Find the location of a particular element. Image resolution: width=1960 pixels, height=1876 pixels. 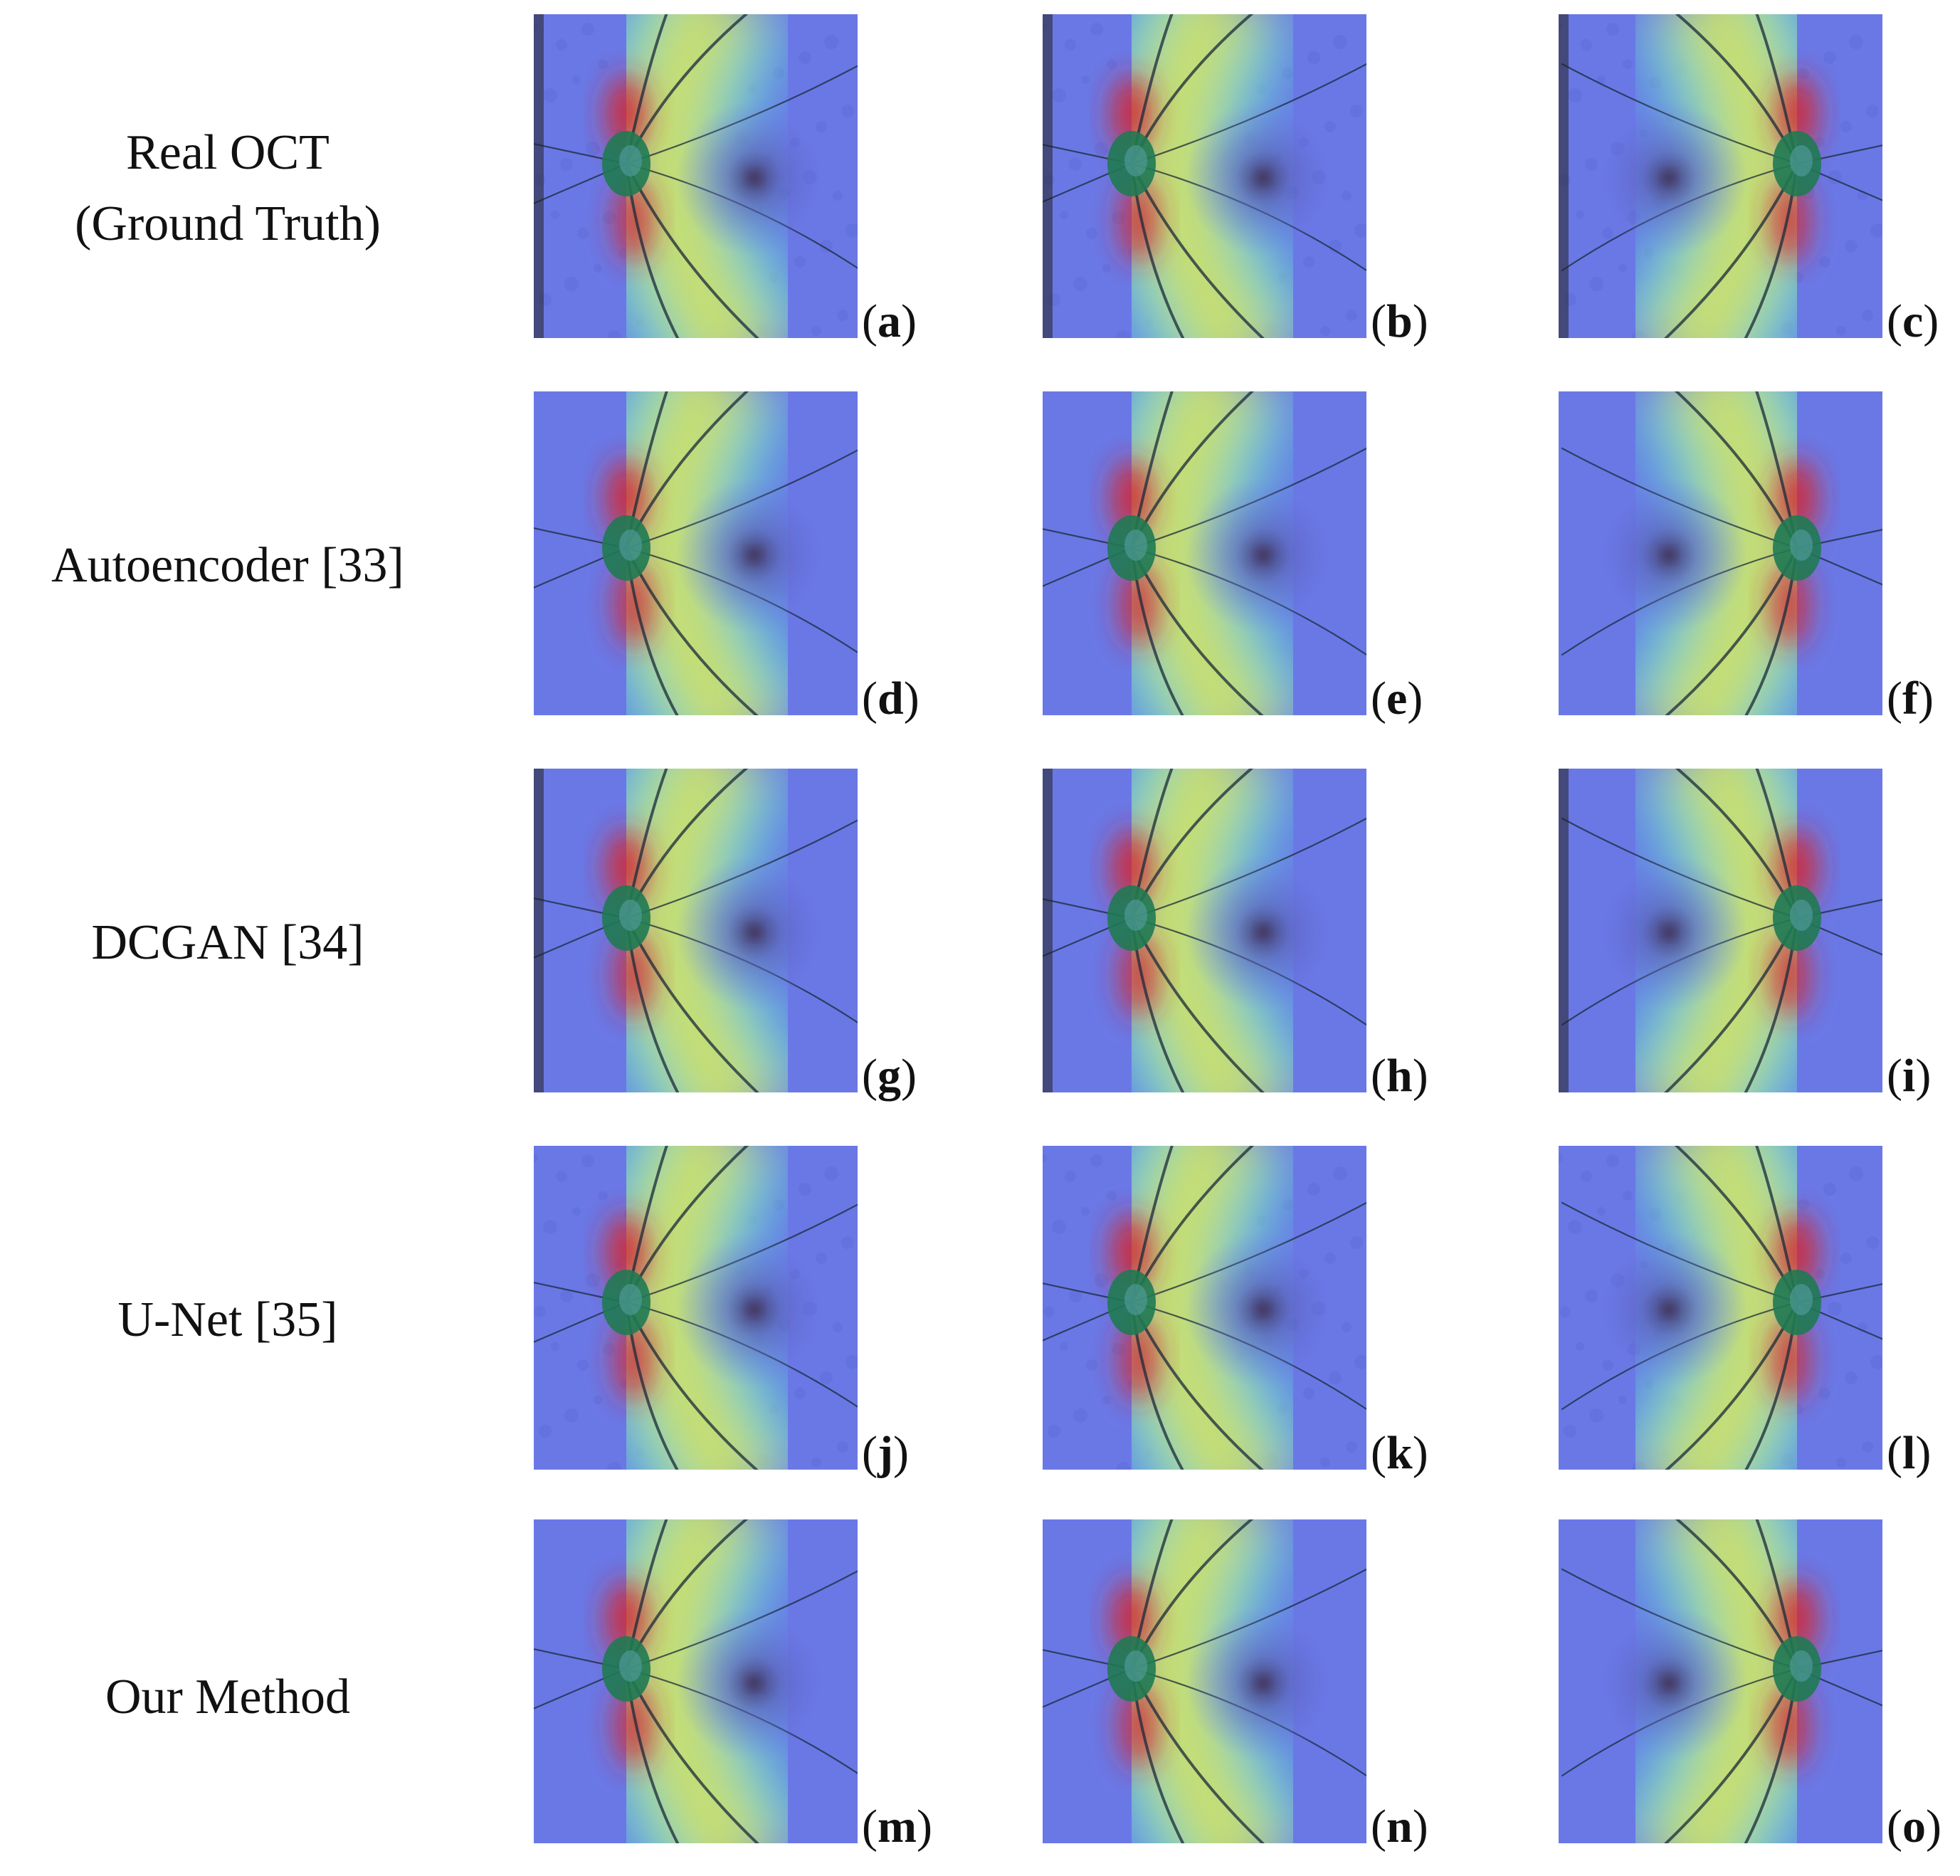

panel-label-i: (i) is located at coordinates (1909, 1076).